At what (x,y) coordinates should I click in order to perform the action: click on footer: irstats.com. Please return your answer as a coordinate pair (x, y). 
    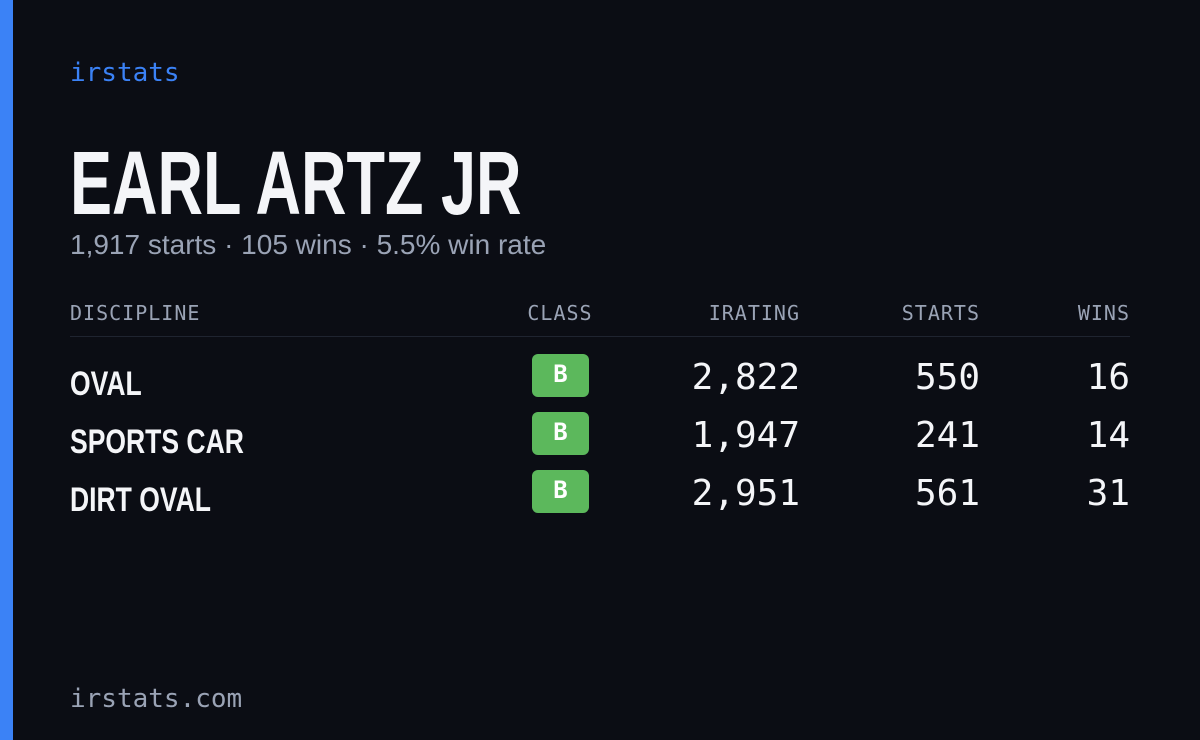
    Looking at the image, I should click on (156, 699).